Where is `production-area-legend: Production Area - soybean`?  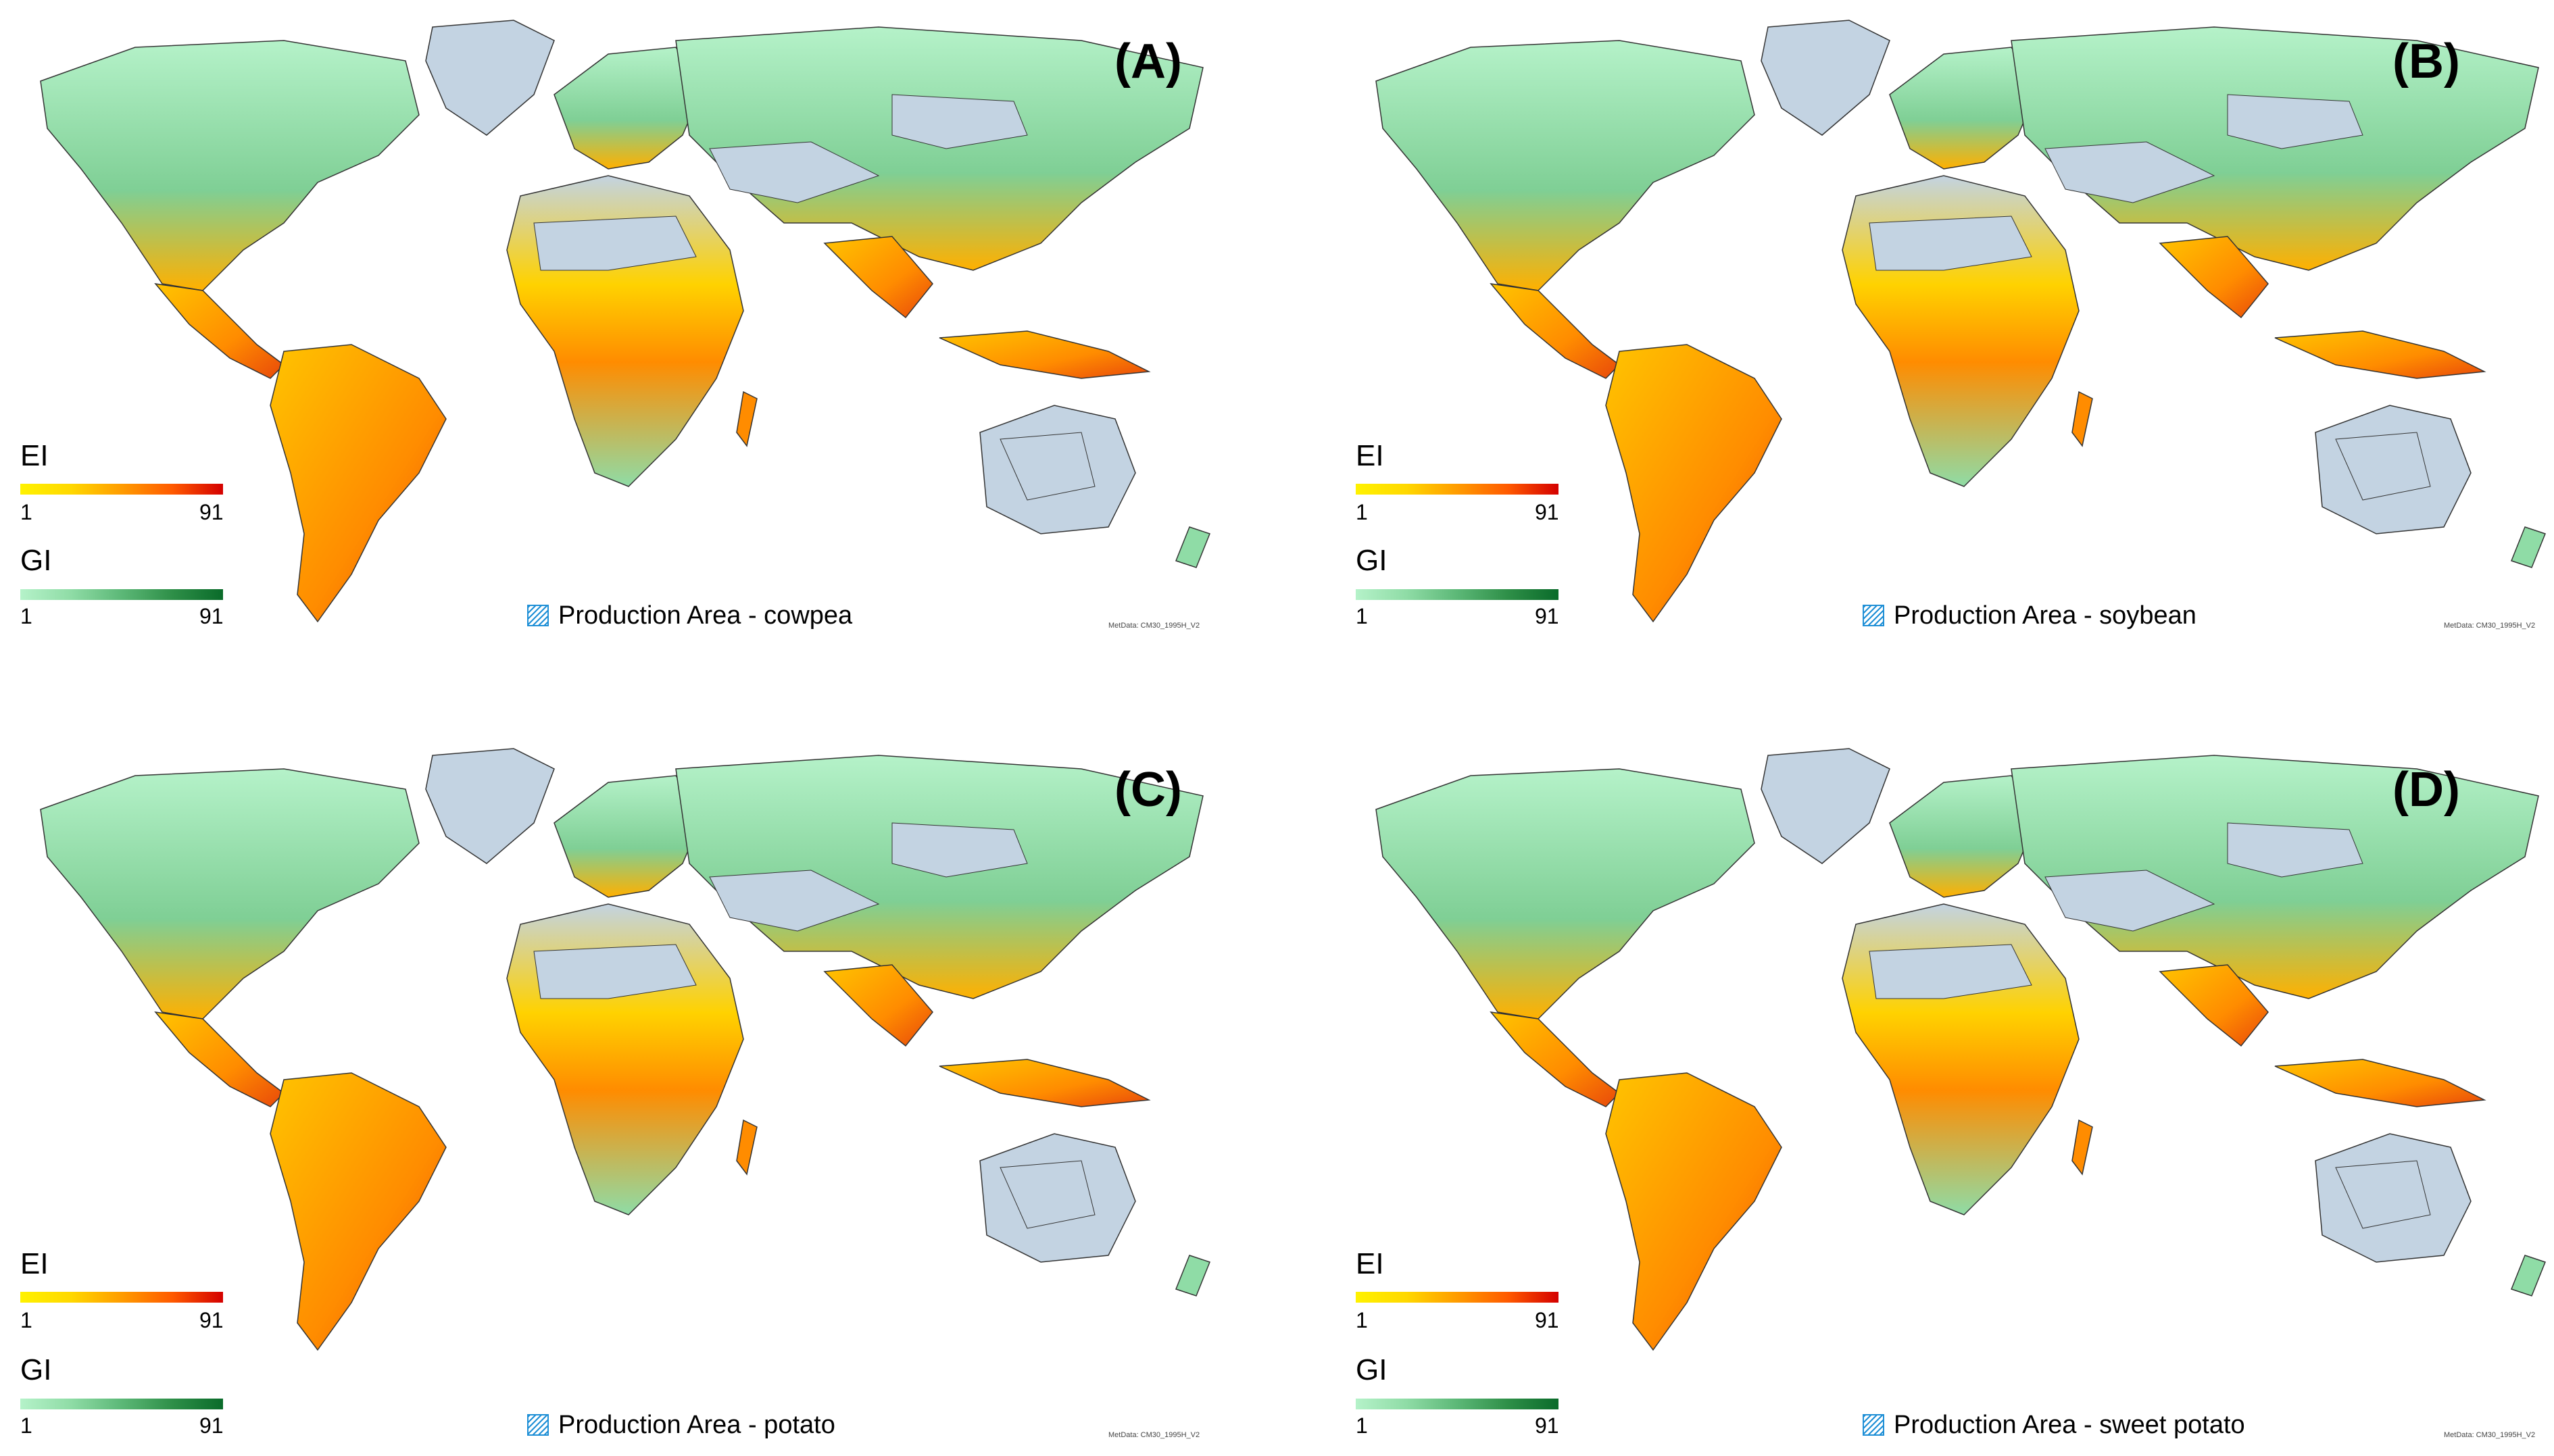
production-area-legend: Production Area - soybean is located at coordinates (2029, 615).